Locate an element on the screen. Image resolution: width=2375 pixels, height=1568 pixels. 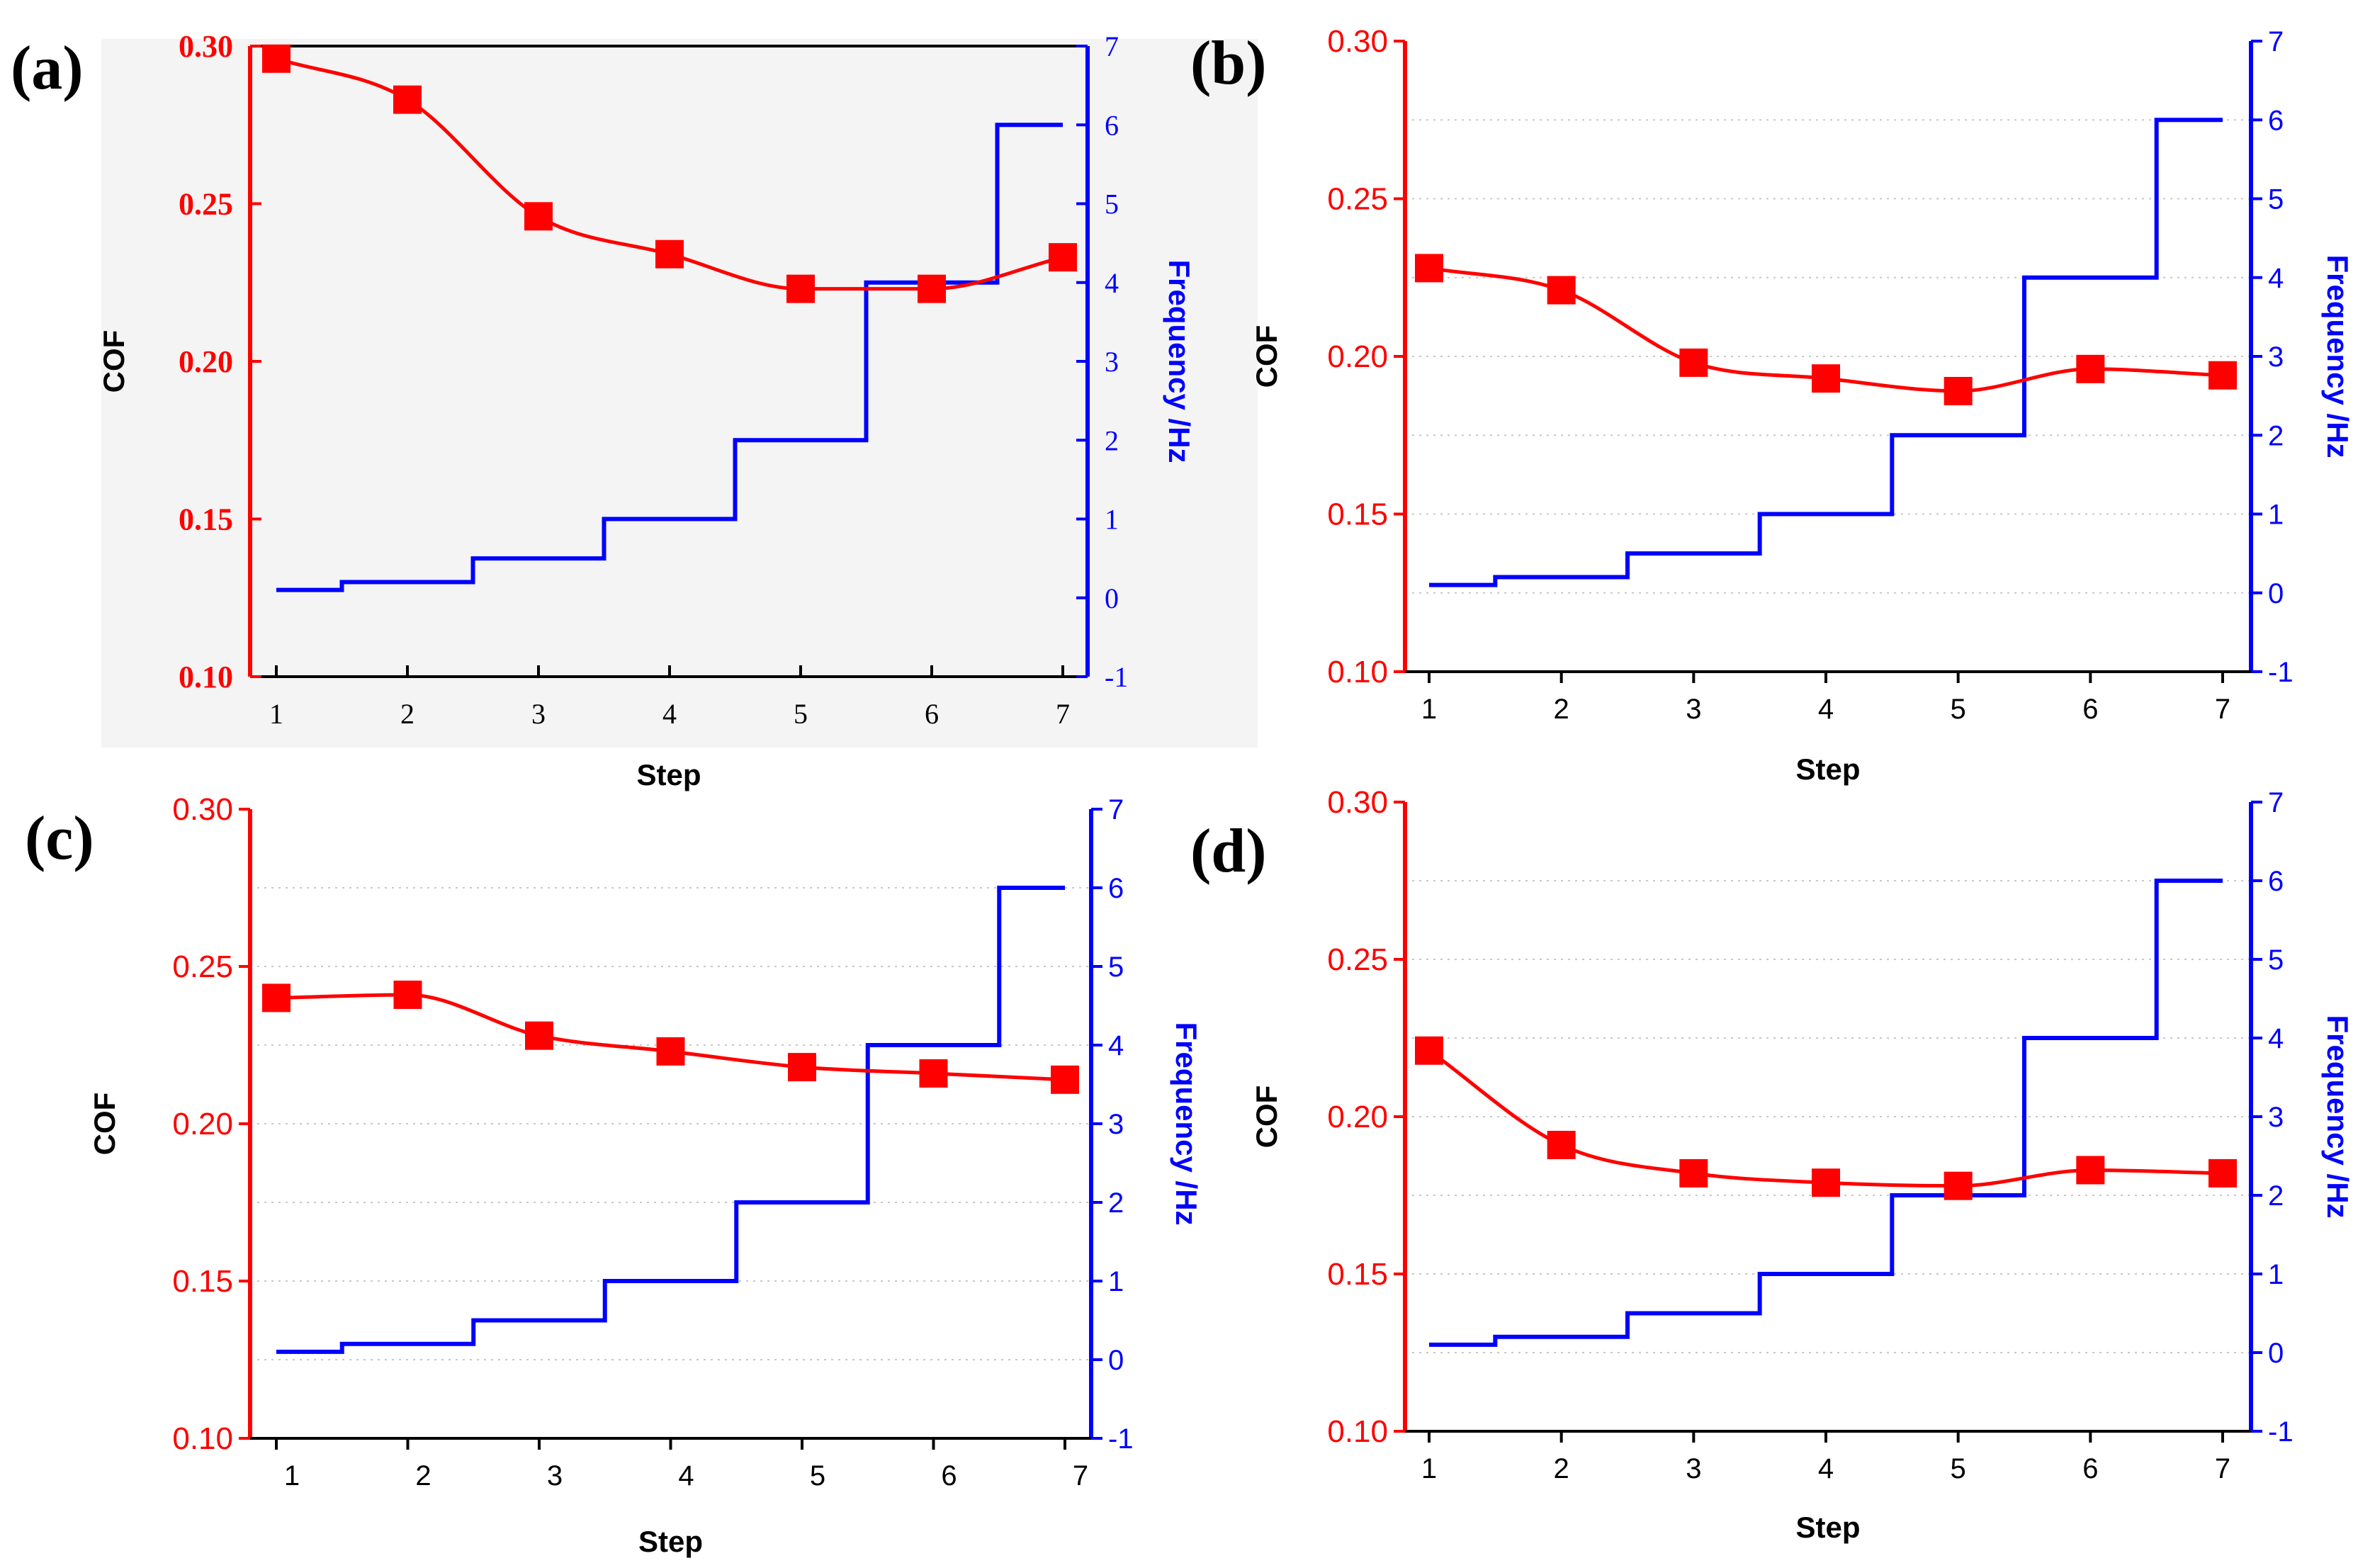
right-axis-tick-label: 0 is located at coordinates (1116, 1360).